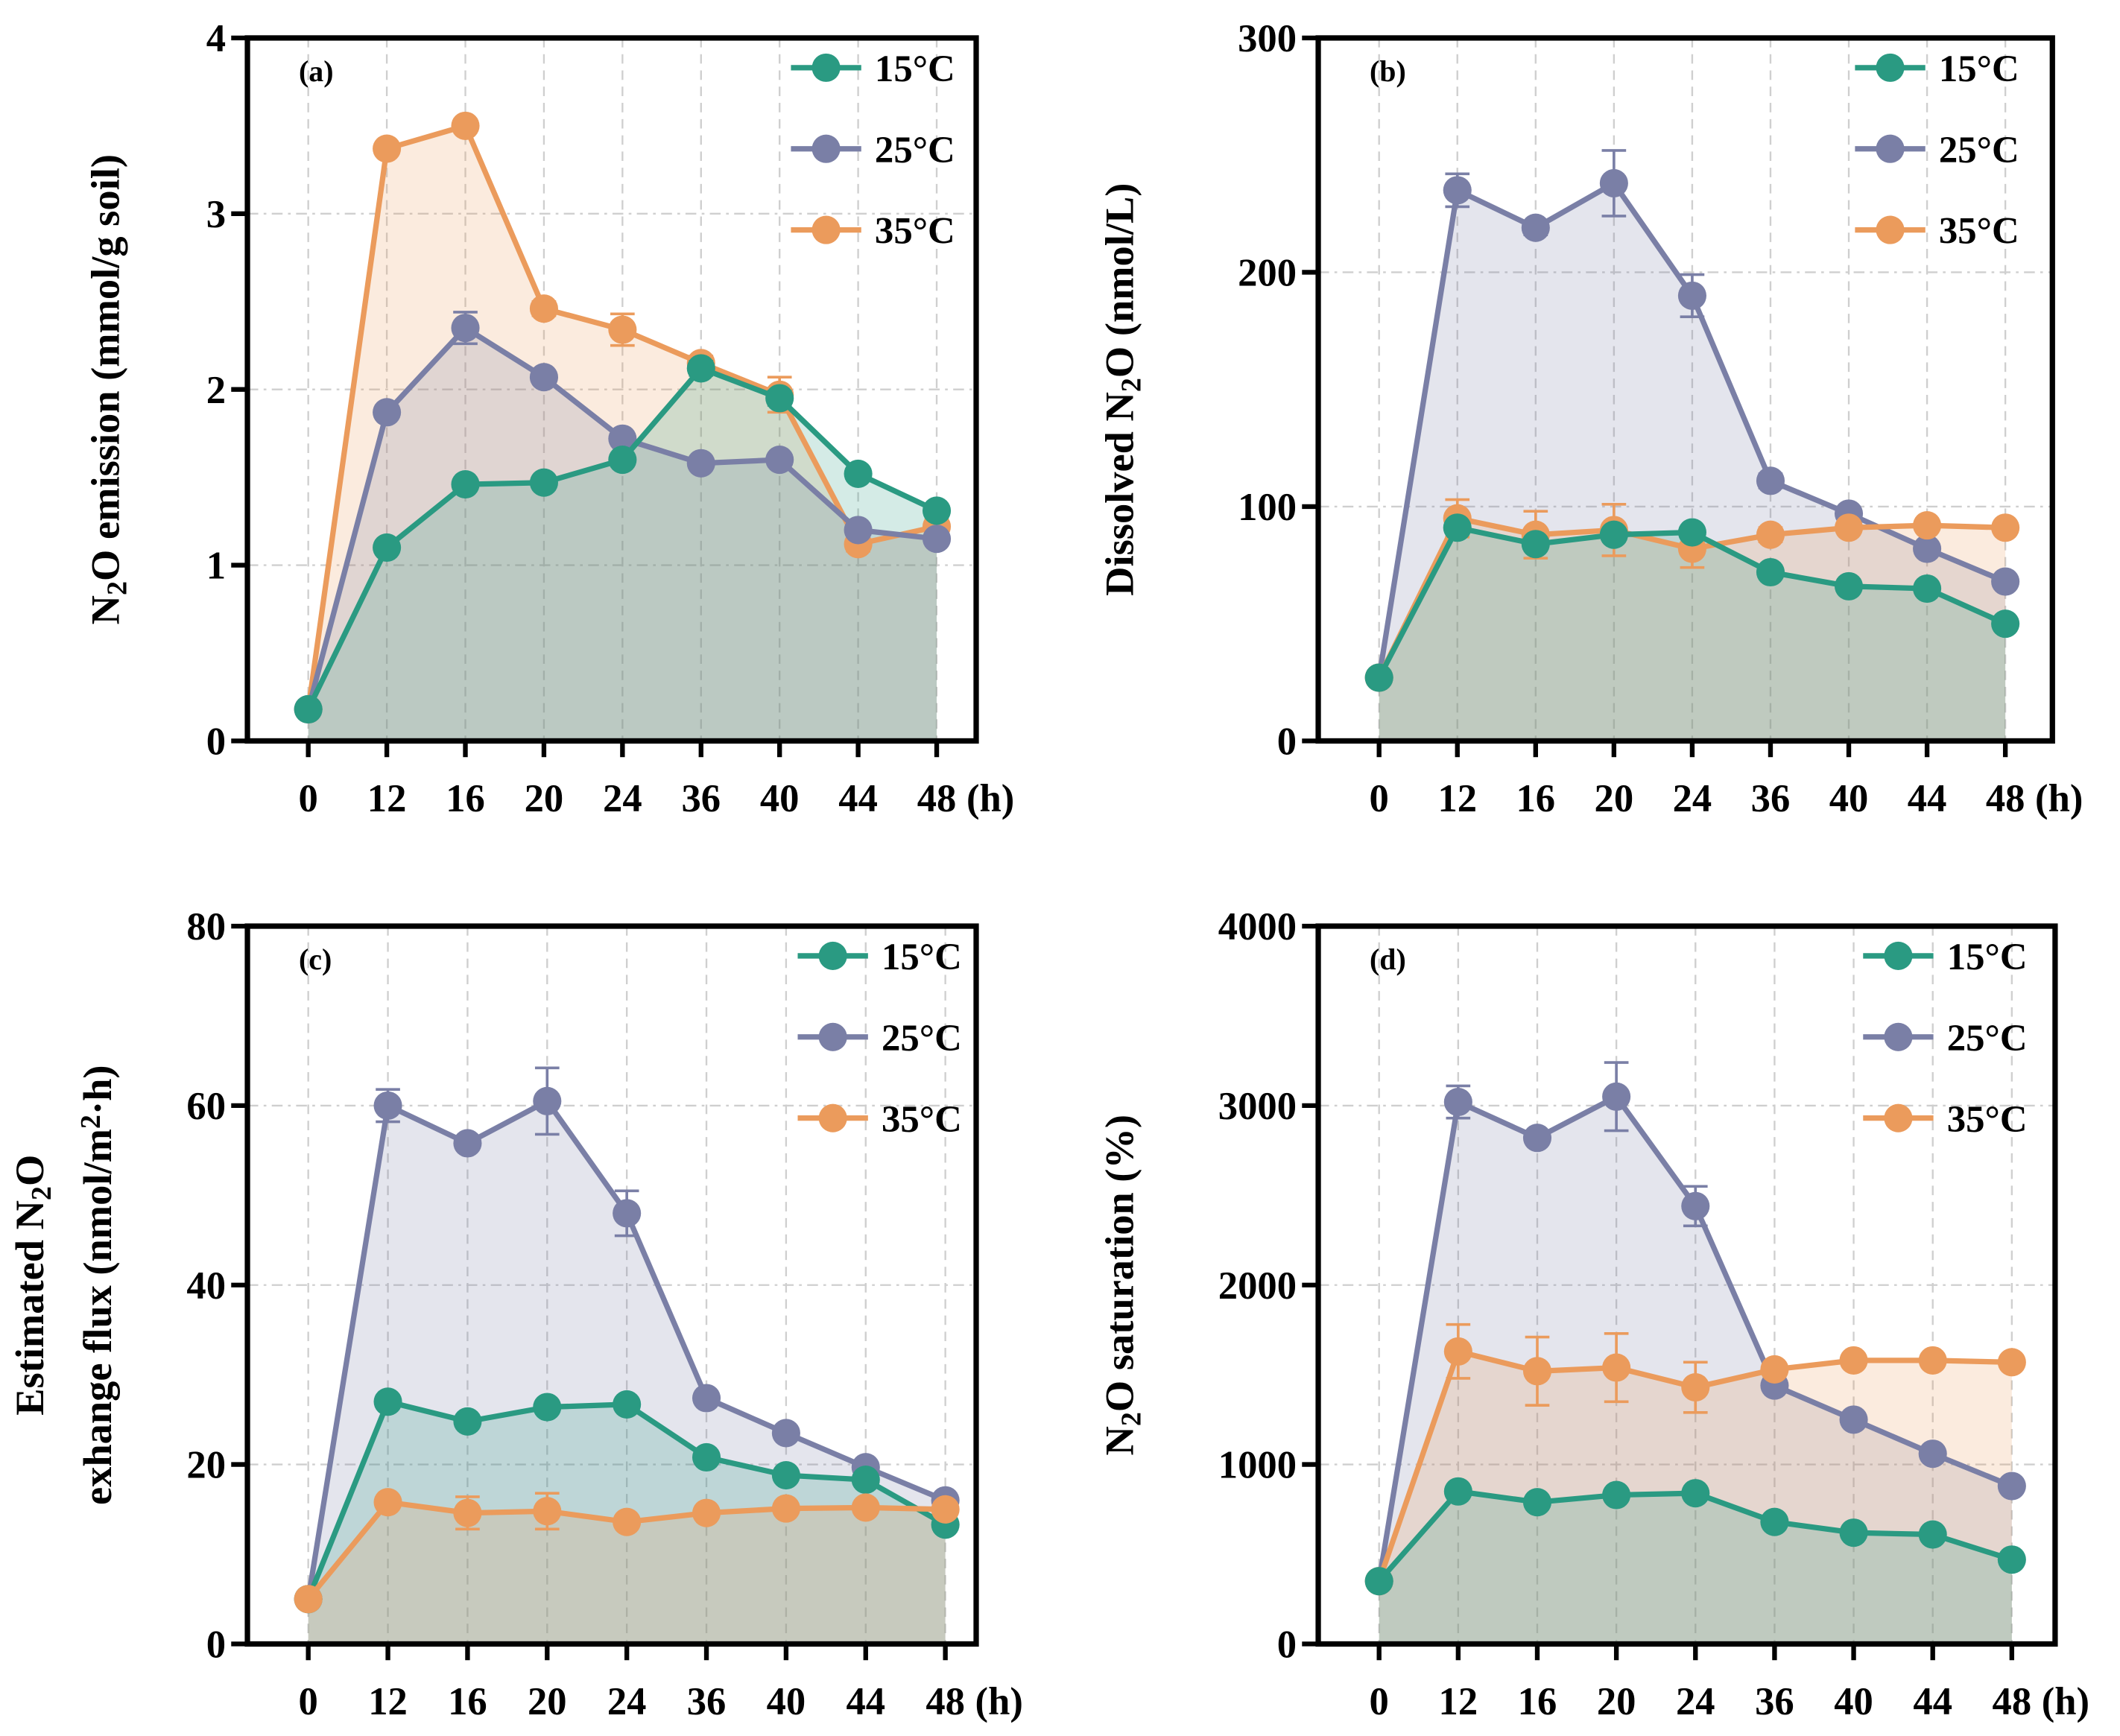 Image resolution: width=2120 pixels, height=1736 pixels. What do you see at coordinates (1695, 1459) in the screenshot?
I see `series-35C` at bounding box center [1695, 1459].